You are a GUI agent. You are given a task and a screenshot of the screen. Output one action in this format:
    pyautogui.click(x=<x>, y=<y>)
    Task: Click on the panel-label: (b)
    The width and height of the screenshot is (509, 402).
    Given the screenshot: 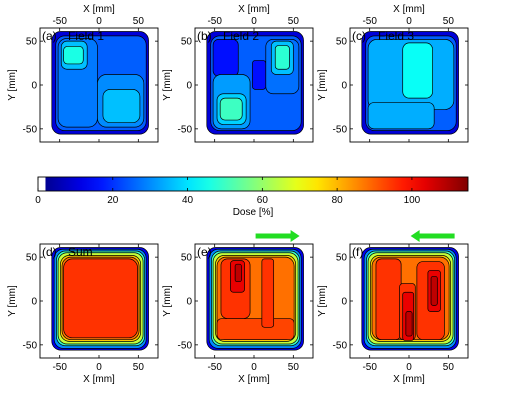 What is the action you would take?
    pyautogui.click(x=204, y=36)
    